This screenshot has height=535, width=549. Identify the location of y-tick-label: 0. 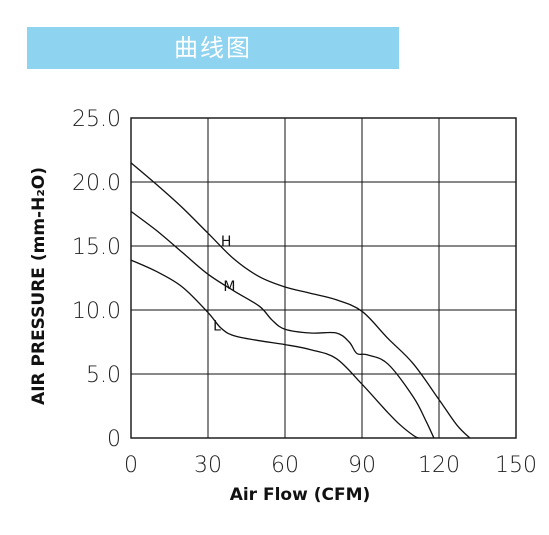
(114, 439).